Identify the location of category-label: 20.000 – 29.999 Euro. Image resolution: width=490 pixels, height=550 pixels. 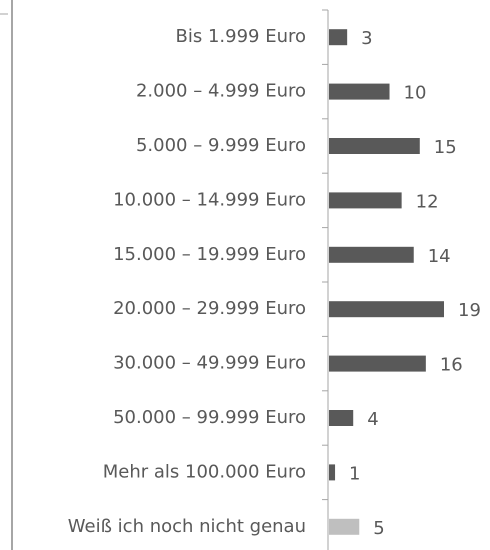
(209, 308).